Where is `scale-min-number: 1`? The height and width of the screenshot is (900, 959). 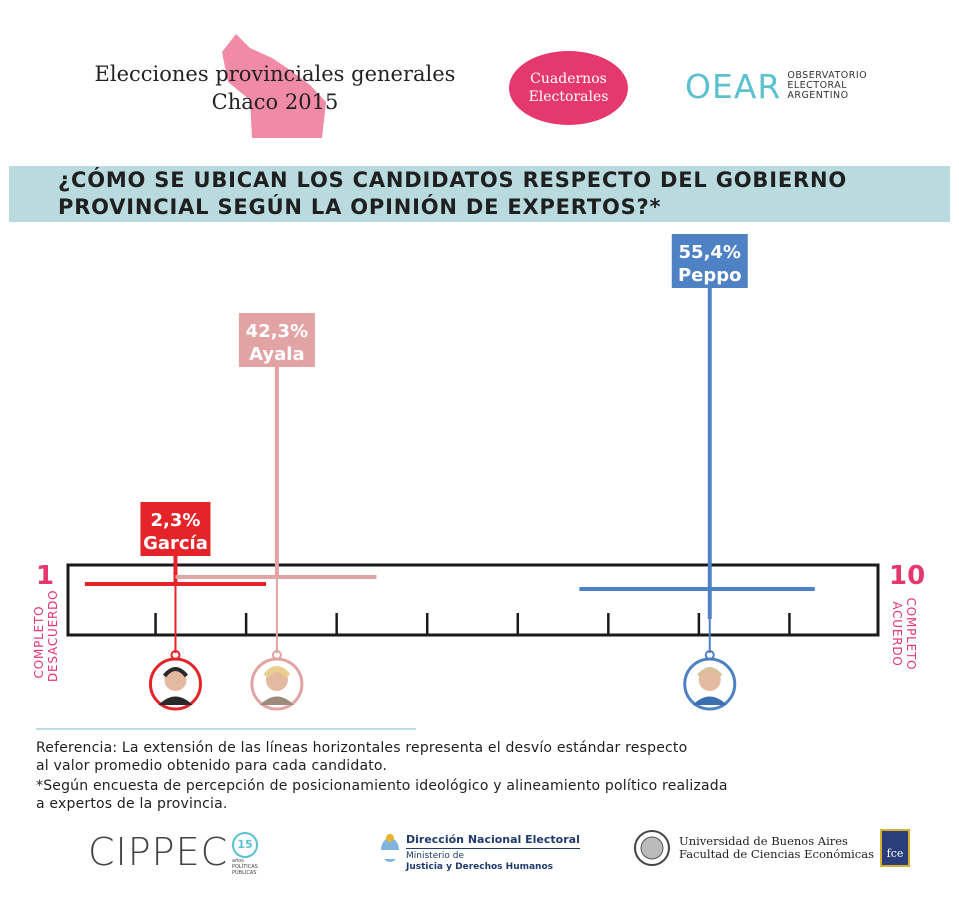
scale-min-number: 1 is located at coordinates (45, 576).